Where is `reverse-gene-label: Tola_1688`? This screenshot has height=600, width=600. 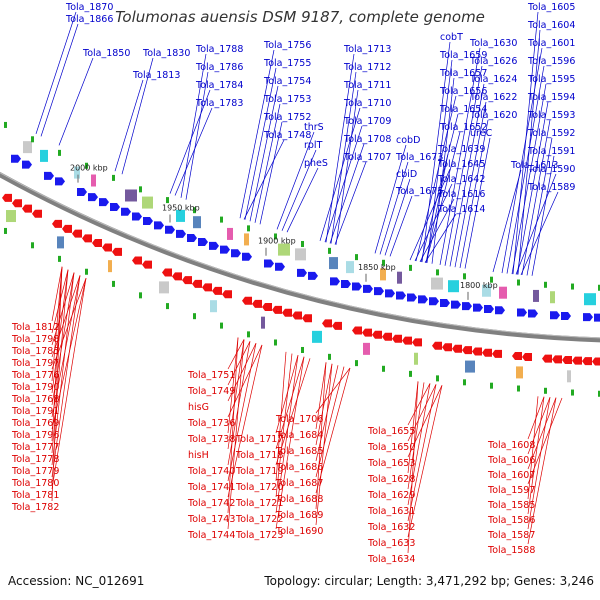 reverse-gene-label: Tola_1688 is located at coordinates (299, 499).